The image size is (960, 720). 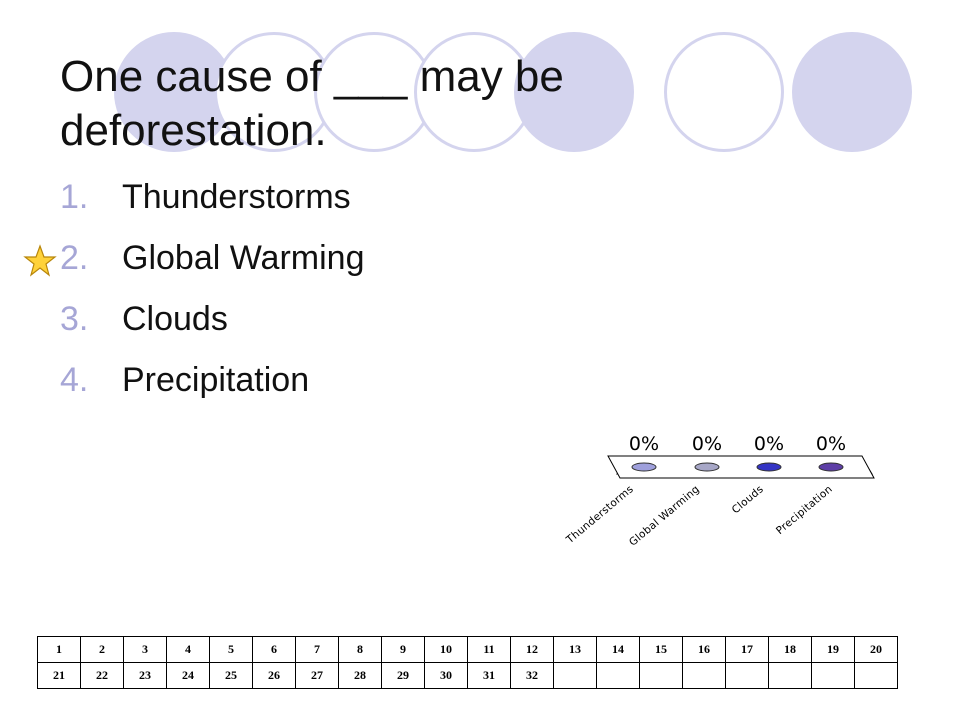 What do you see at coordinates (74, 197) in the screenshot?
I see `option-number: 1.` at bounding box center [74, 197].